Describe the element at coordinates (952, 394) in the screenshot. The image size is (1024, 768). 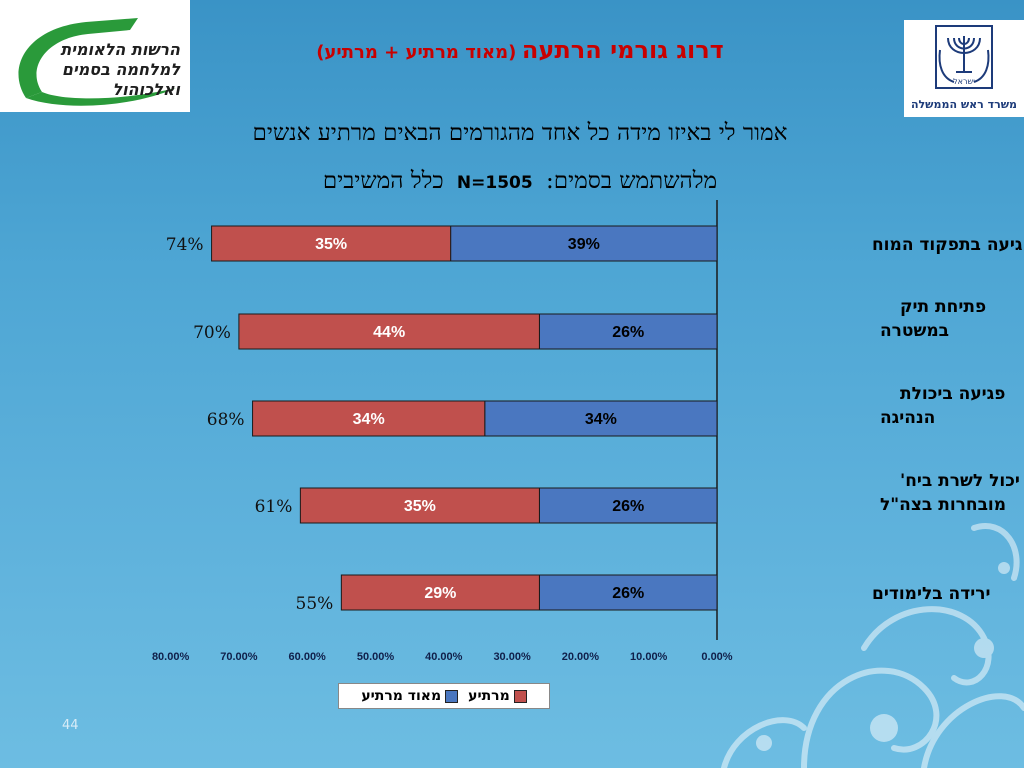
I see `category-label: פגיעה ביכולת` at that location.